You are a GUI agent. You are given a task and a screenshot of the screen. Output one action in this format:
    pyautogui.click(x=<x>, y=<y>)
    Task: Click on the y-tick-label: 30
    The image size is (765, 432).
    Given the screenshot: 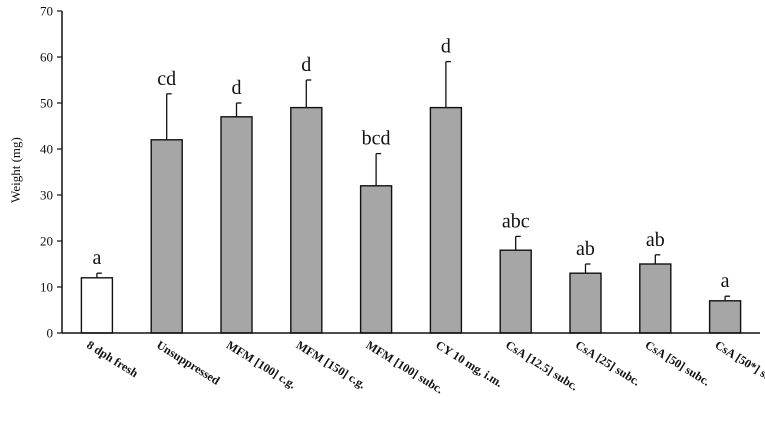 What is the action you would take?
    pyautogui.click(x=46, y=195)
    